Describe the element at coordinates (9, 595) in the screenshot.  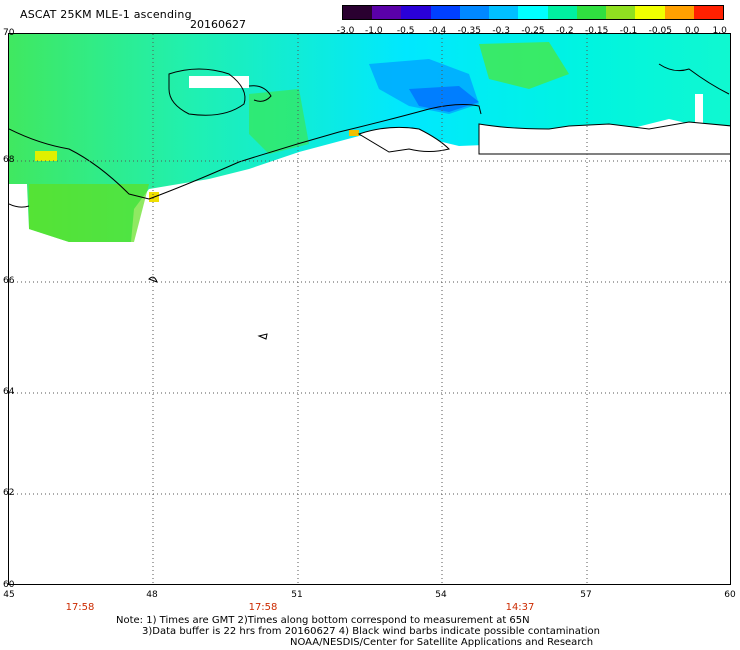
I see `lon-label-45: 45` at that location.